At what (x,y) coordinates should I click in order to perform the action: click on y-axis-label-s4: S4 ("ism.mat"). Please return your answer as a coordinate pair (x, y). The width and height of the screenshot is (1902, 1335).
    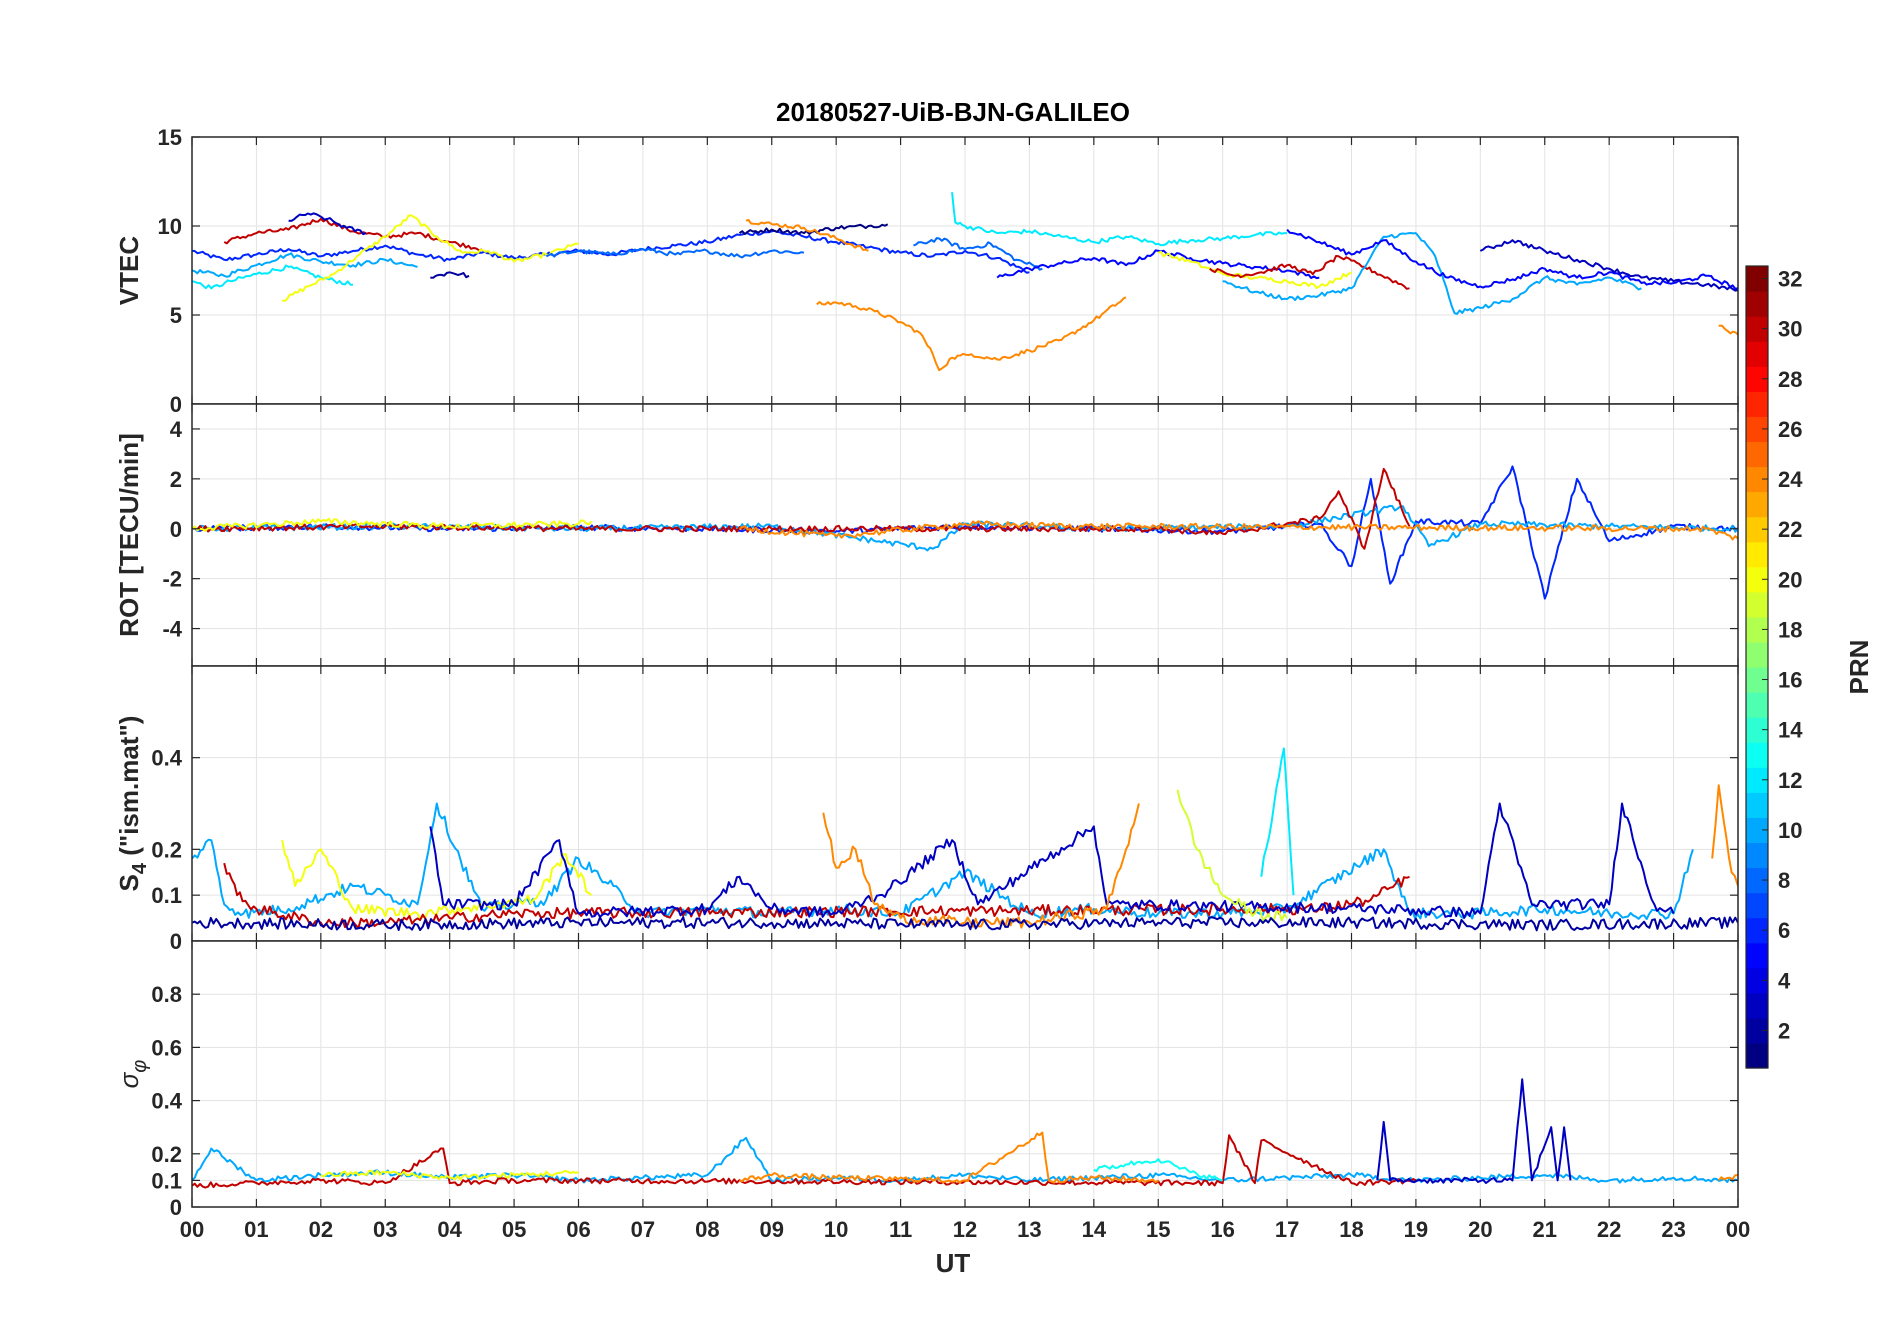
    Looking at the image, I should click on (132, 804).